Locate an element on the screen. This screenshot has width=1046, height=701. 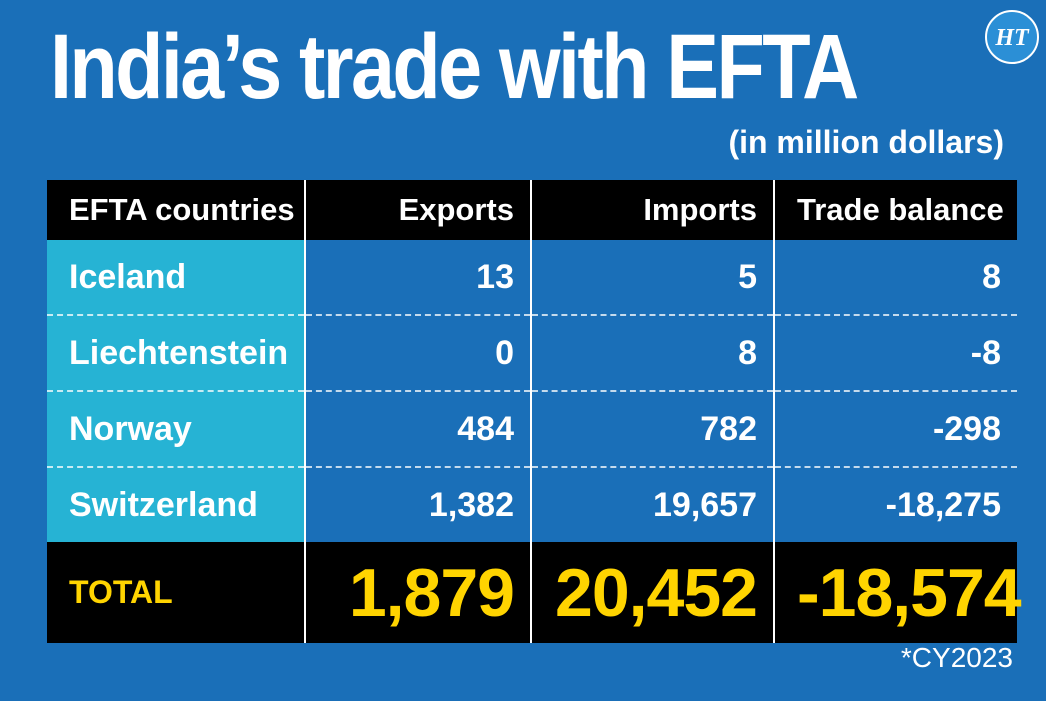
table-row: Iceland 13 5 8 is located at coordinates (532, 278).